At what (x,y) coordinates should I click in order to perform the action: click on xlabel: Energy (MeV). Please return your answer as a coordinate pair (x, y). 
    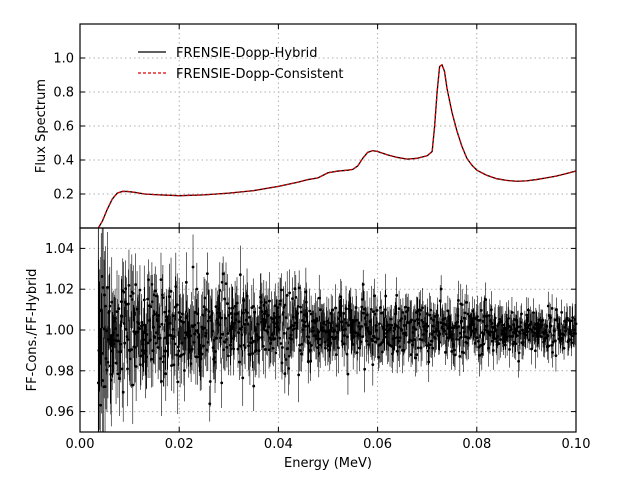
    Looking at the image, I should click on (328, 463).